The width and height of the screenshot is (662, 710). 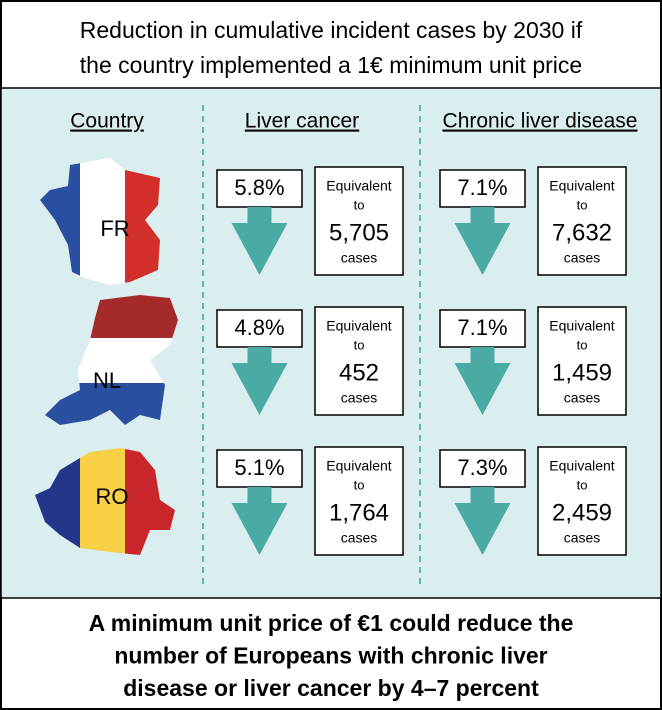 I want to click on country-label: FR, so click(x=114, y=228).